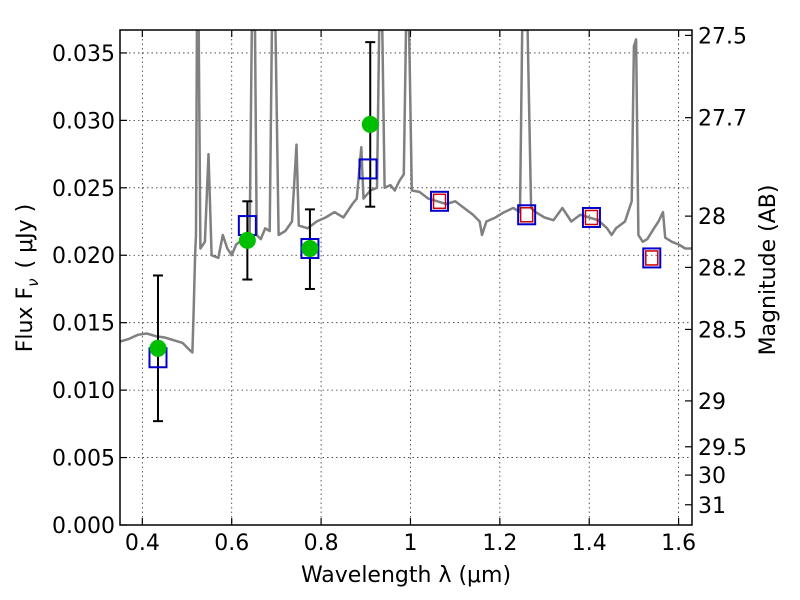  I want to click on right-axis-ticks: 27.5 27.7 28 28.2 28.5 29 29.5 30 31, so click(716, 271).